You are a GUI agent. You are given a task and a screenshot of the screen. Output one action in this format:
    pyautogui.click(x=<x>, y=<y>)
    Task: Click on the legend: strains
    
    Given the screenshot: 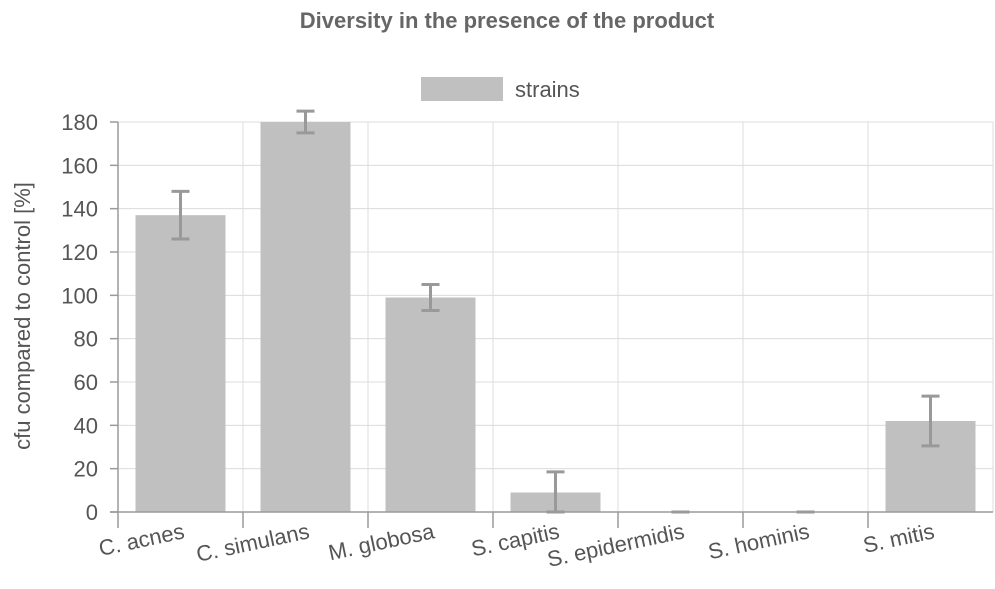 What is the action you would take?
    pyautogui.click(x=500, y=89)
    